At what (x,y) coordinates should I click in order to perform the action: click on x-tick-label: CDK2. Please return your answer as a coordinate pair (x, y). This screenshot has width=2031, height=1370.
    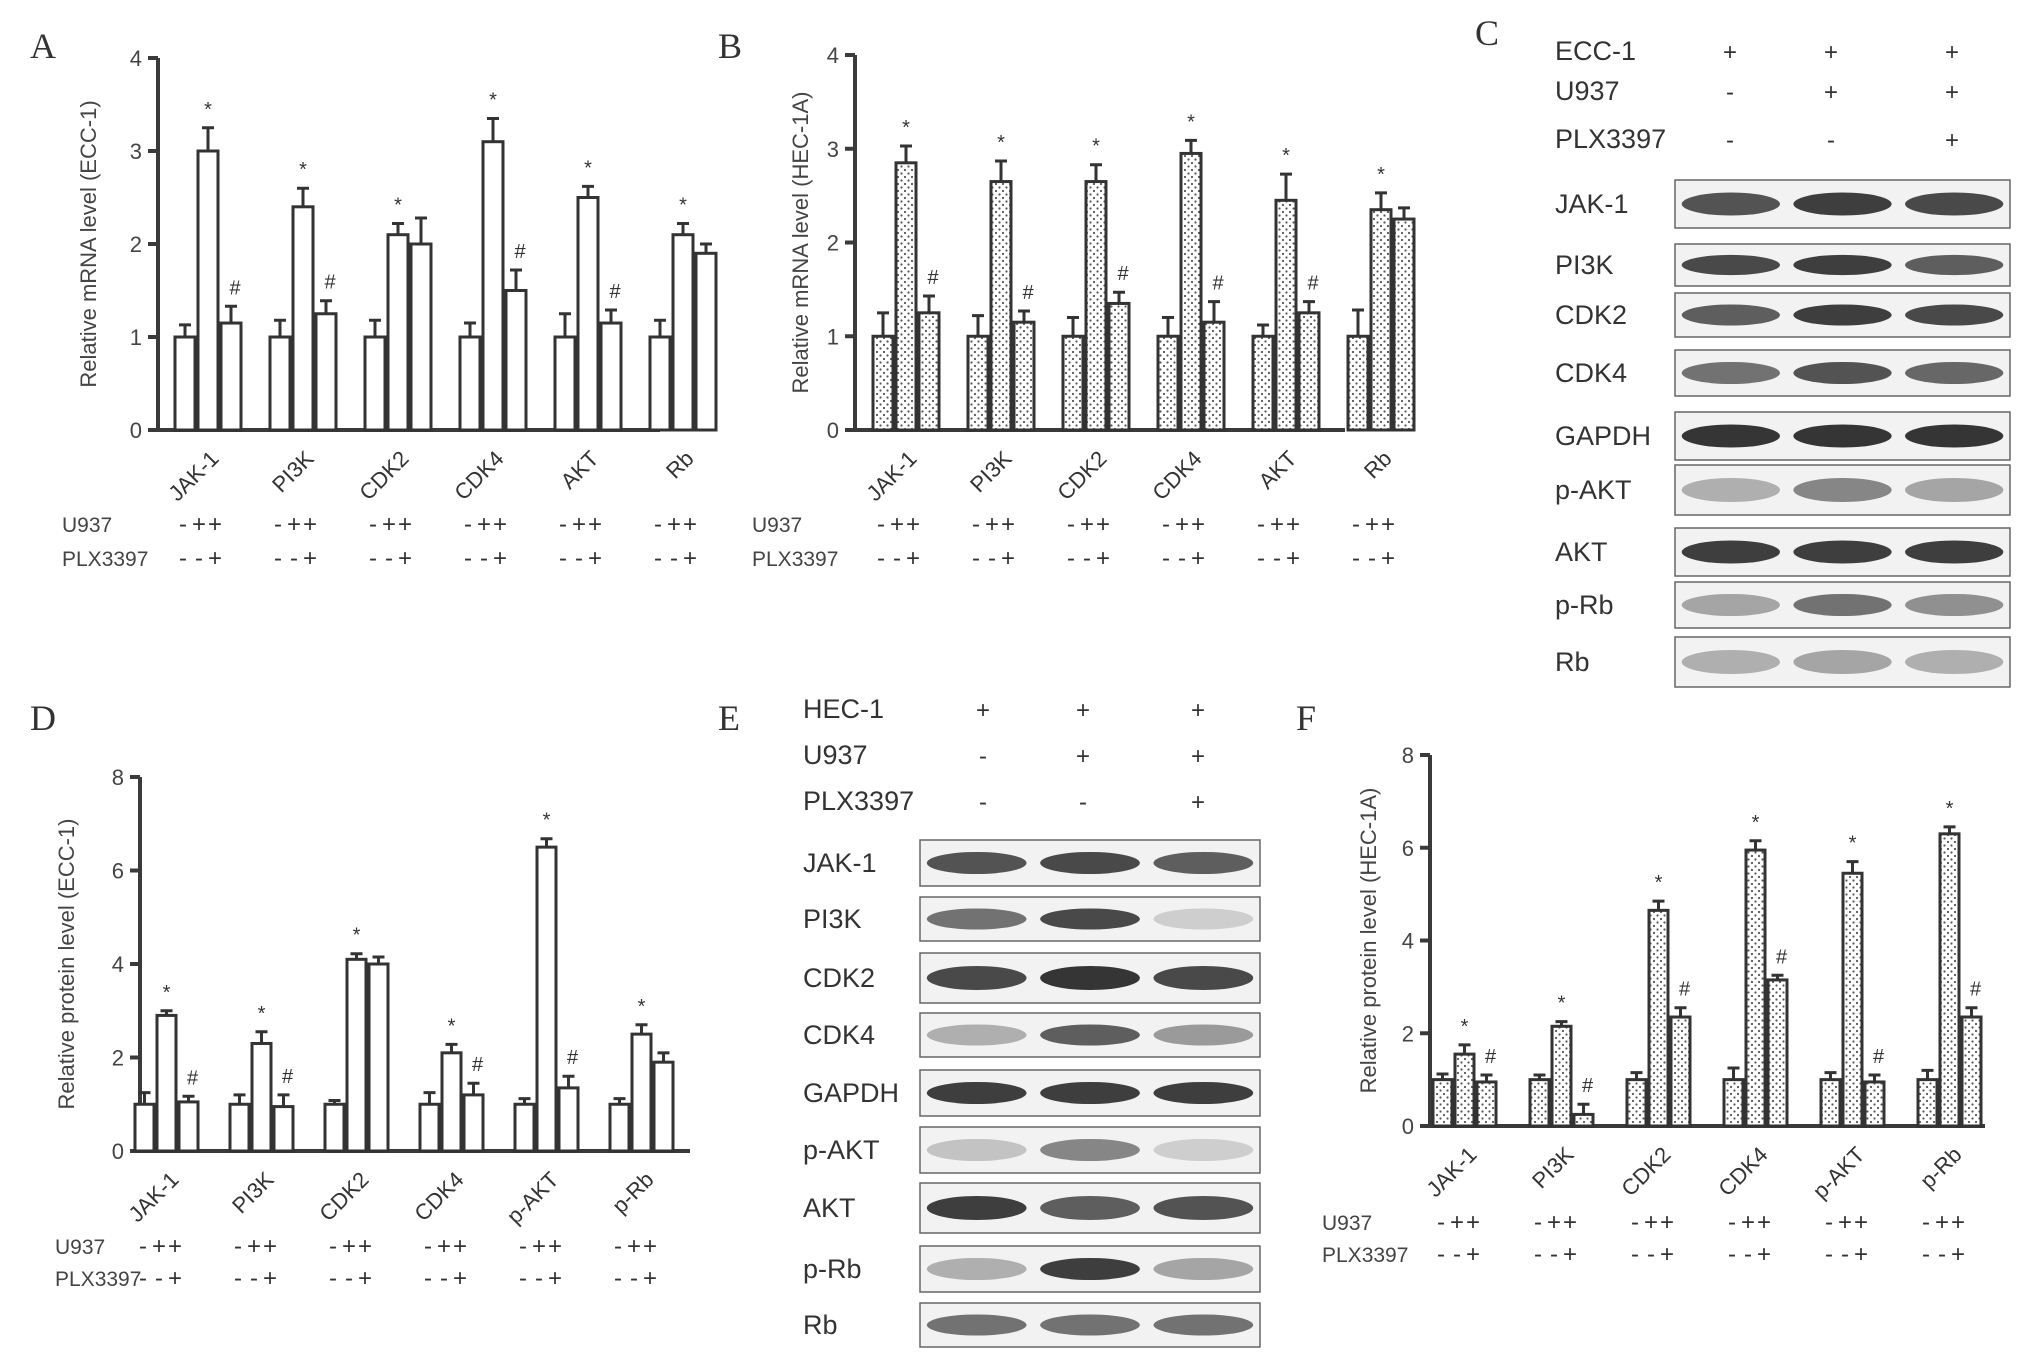
    Looking at the image, I should click on (383, 475).